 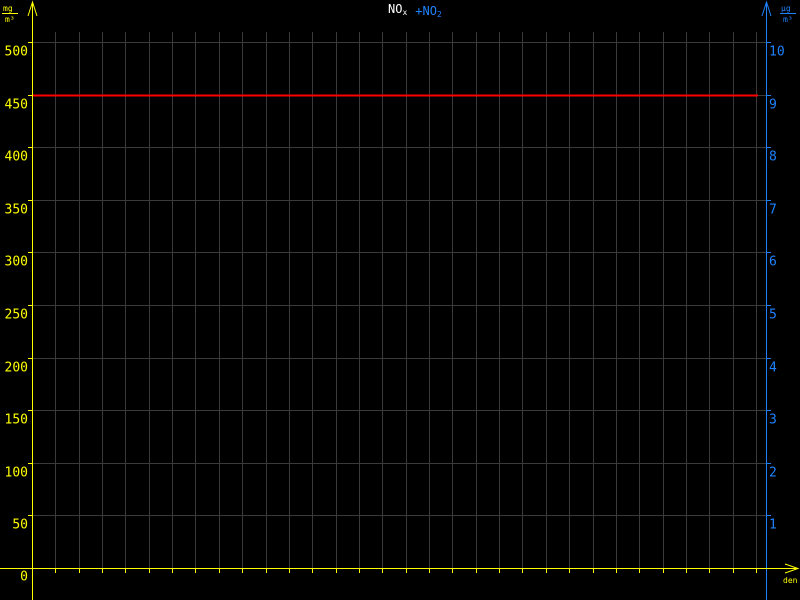 What do you see at coordinates (16, 210) in the screenshot?
I see `left-tick-label: 350` at bounding box center [16, 210].